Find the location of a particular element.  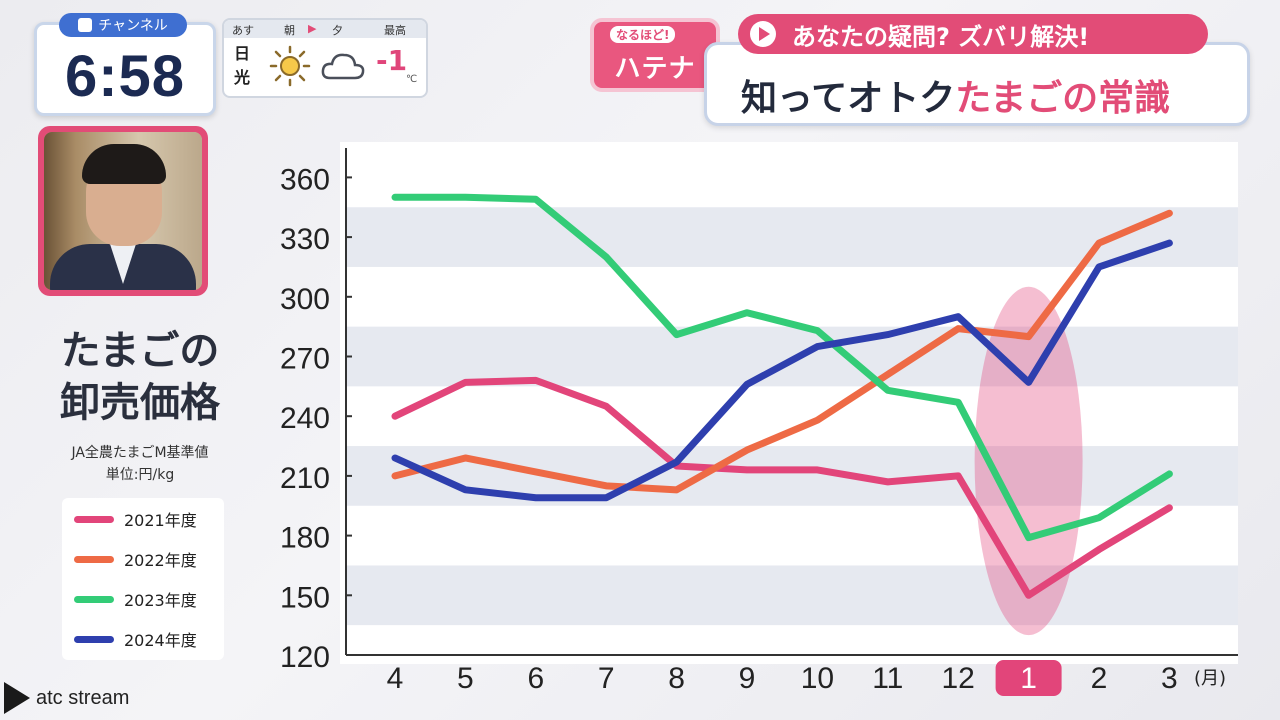

watermark: atc stream is located at coordinates (66, 698).